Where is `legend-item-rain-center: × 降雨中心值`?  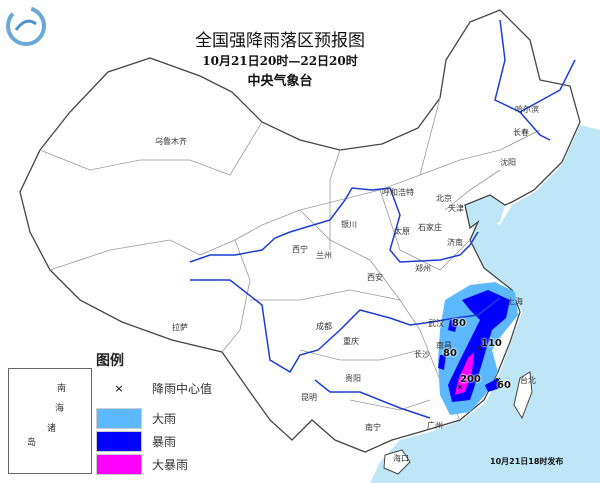
legend-item-rain-center: × 降雨中心值 is located at coordinates (154, 388).